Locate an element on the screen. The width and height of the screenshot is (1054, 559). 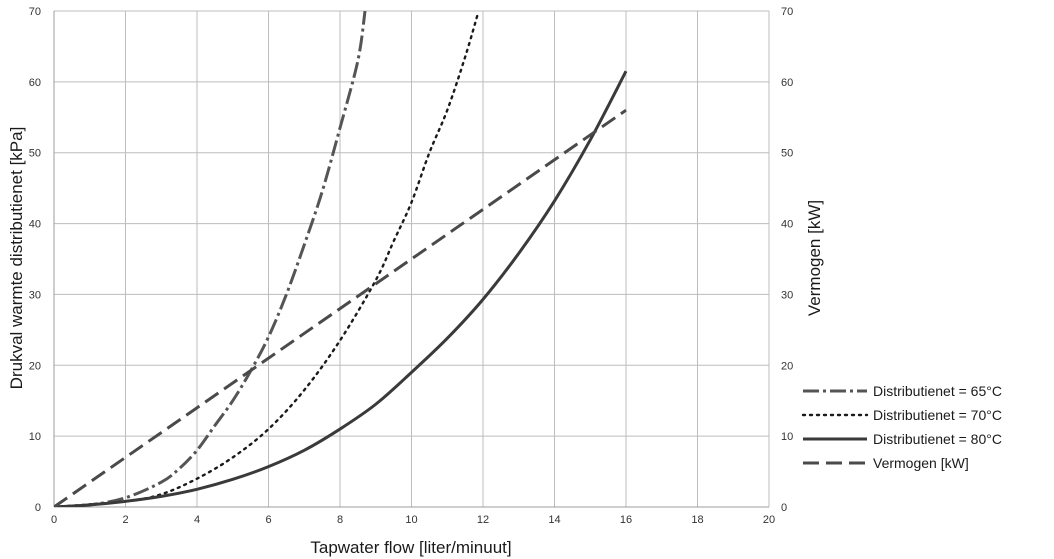
y-right-tick-label: 50 is located at coordinates (787, 154).